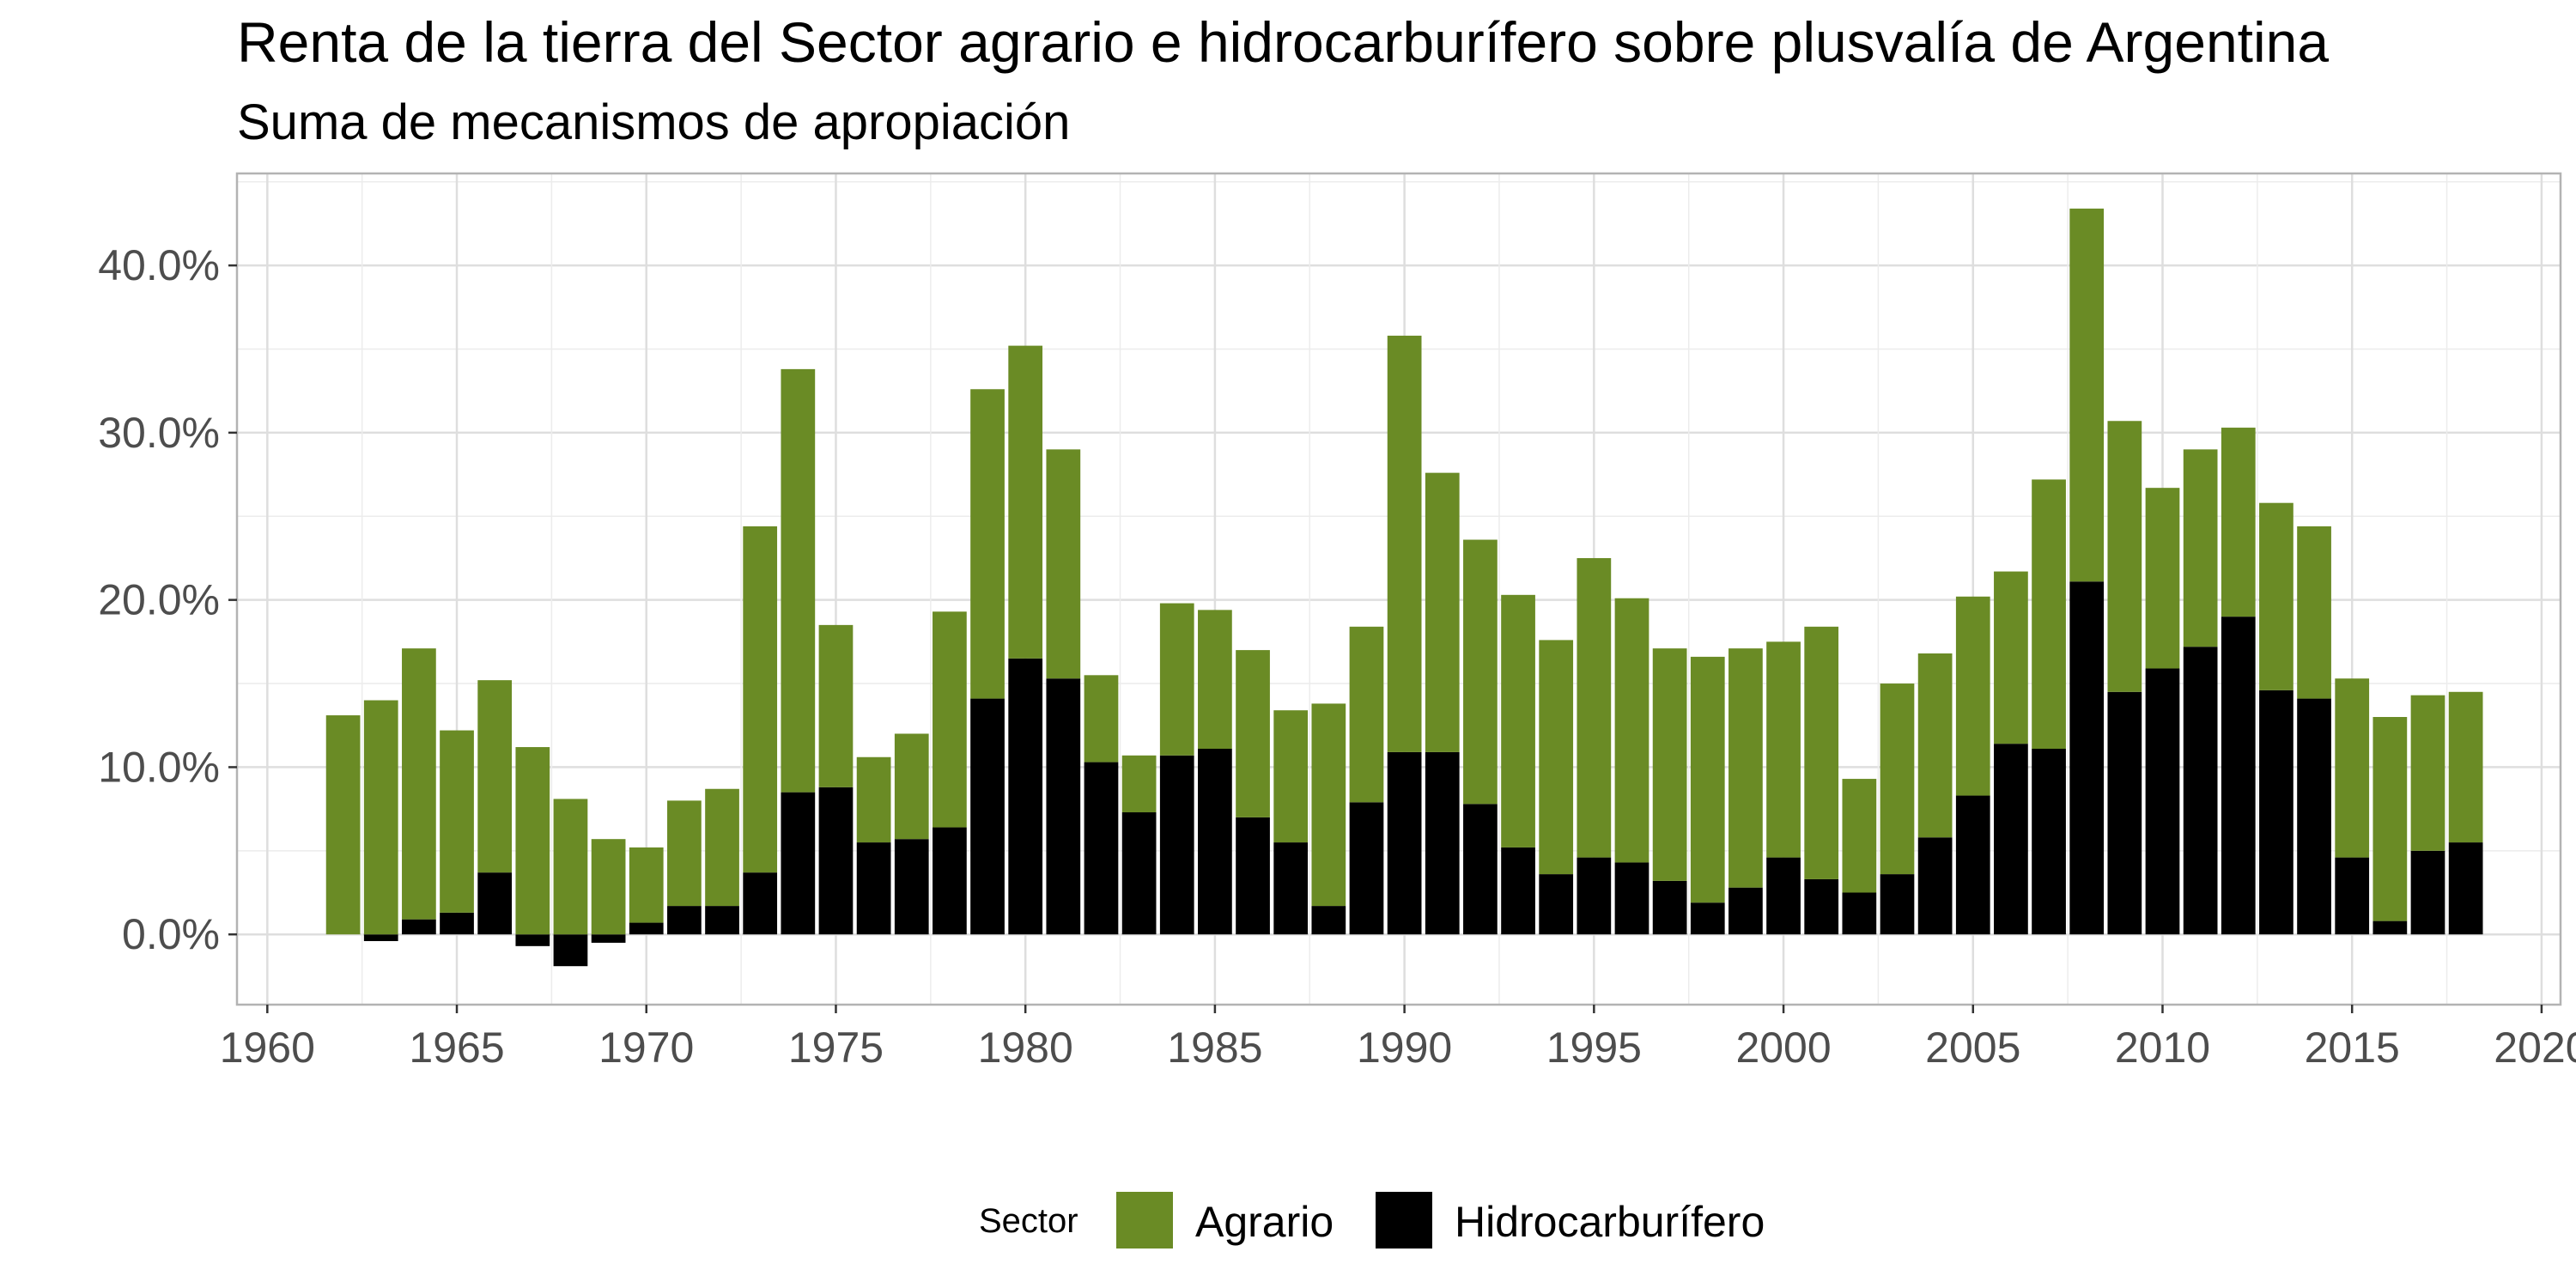 The image size is (2576, 1288). I want to click on x-tick-label: 1975, so click(836, 1048).